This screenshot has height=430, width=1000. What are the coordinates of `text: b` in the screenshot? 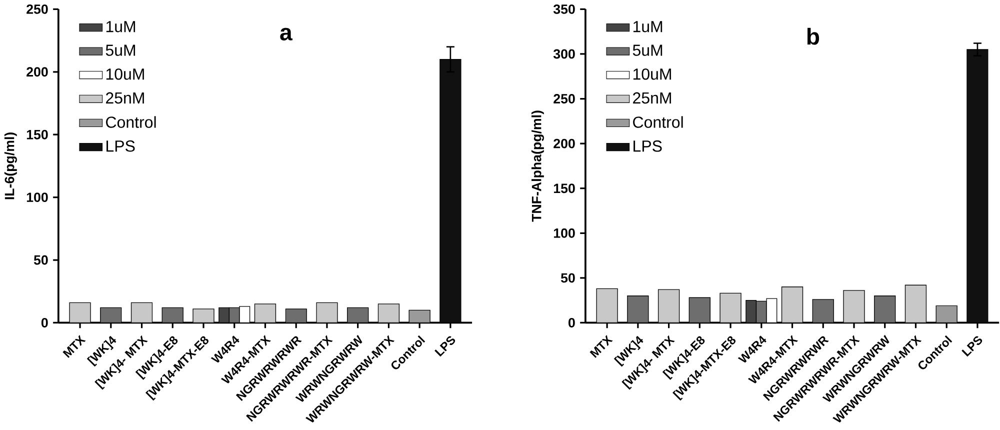 It's located at (813, 36).